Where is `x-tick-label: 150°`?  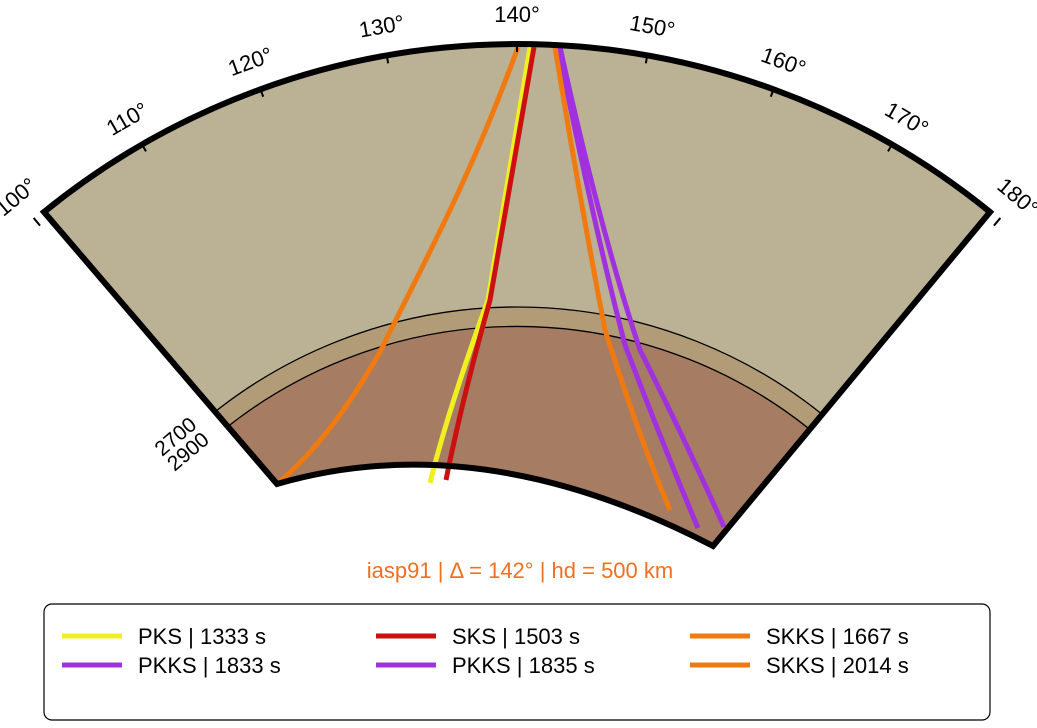
x-tick-label: 150° is located at coordinates (652, 26).